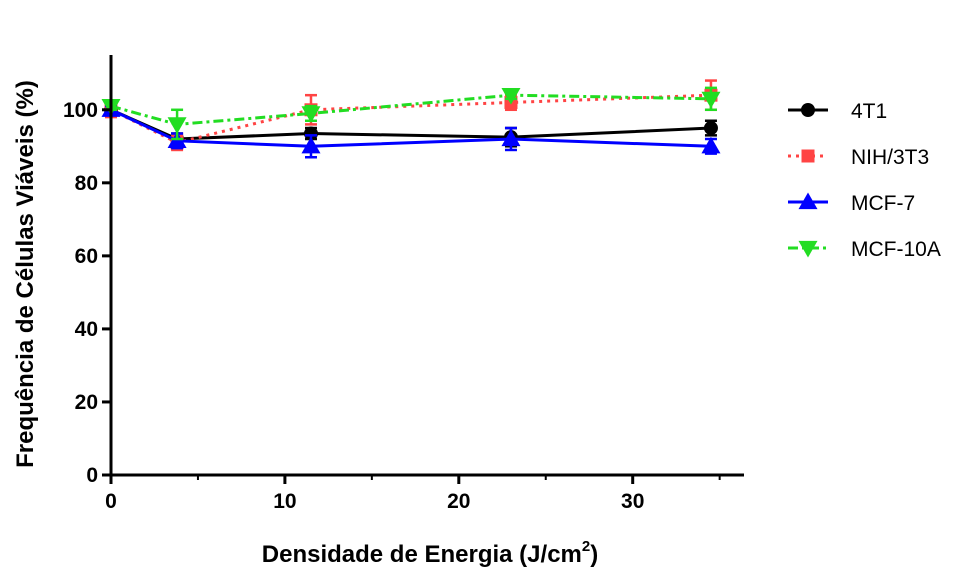 This screenshot has height=576, width=974. Describe the element at coordinates (594, 554) in the screenshot. I see `x-axis-title-close: )` at that location.